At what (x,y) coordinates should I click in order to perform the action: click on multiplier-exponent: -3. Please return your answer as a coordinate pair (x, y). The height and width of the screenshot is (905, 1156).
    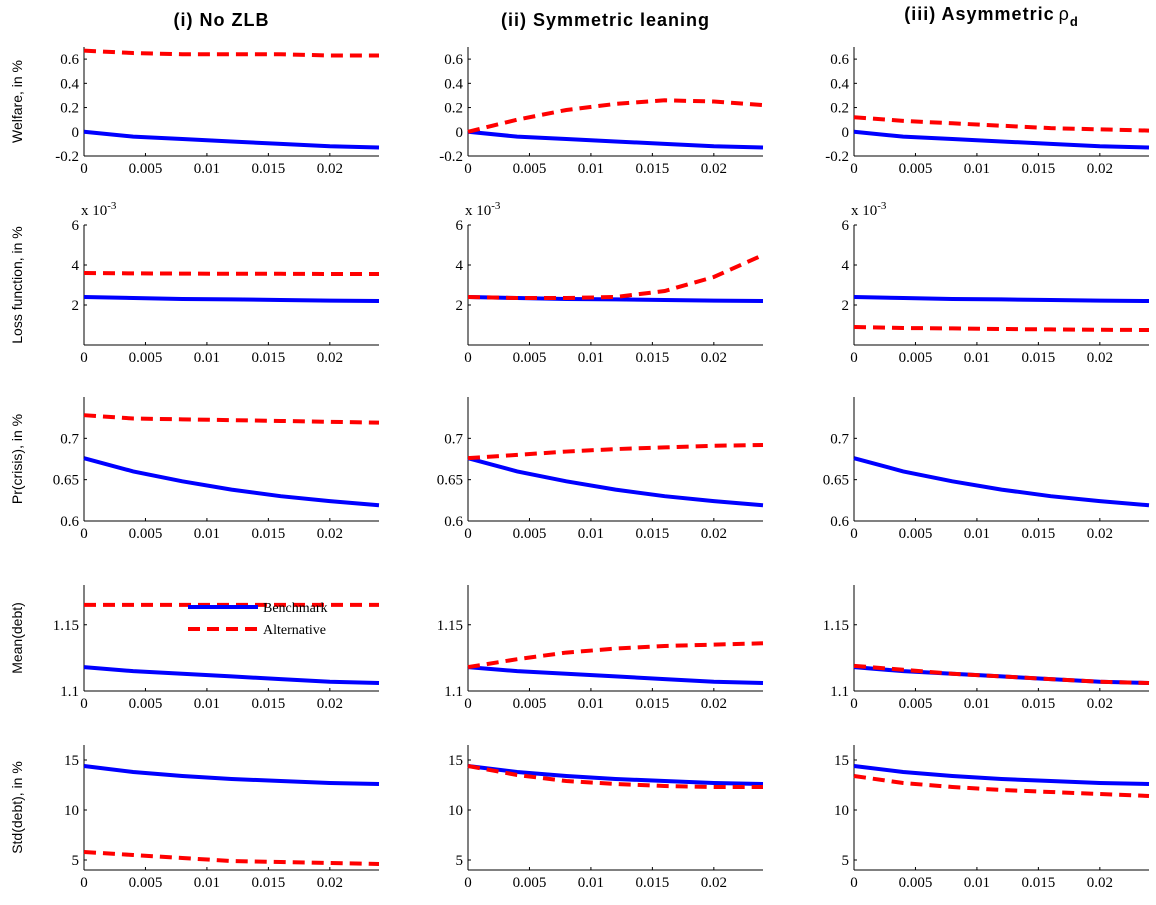
    Looking at the image, I should click on (882, 206).